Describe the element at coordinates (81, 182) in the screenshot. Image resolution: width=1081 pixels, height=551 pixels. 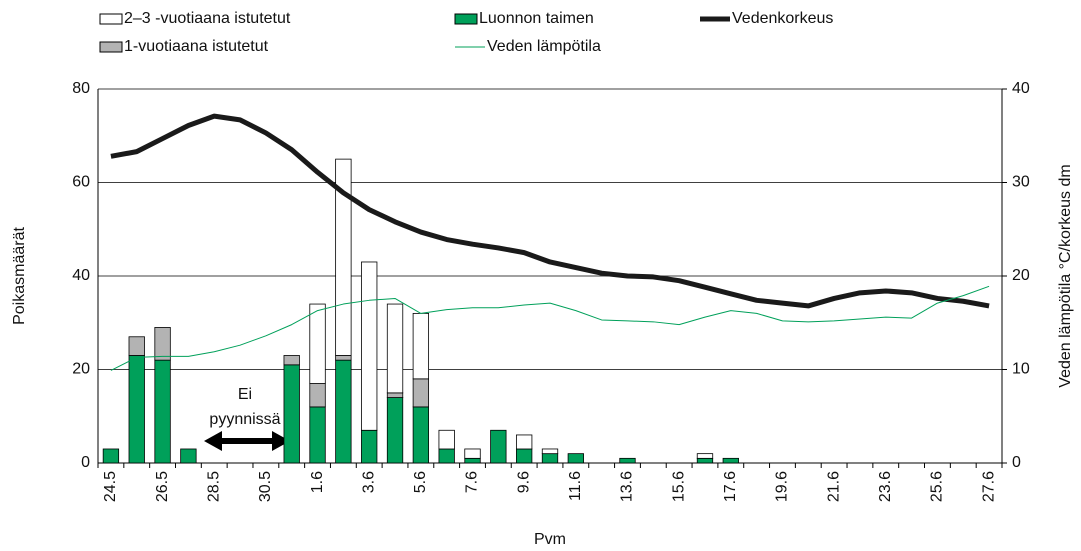
I see `y-tick-label: 60` at that location.